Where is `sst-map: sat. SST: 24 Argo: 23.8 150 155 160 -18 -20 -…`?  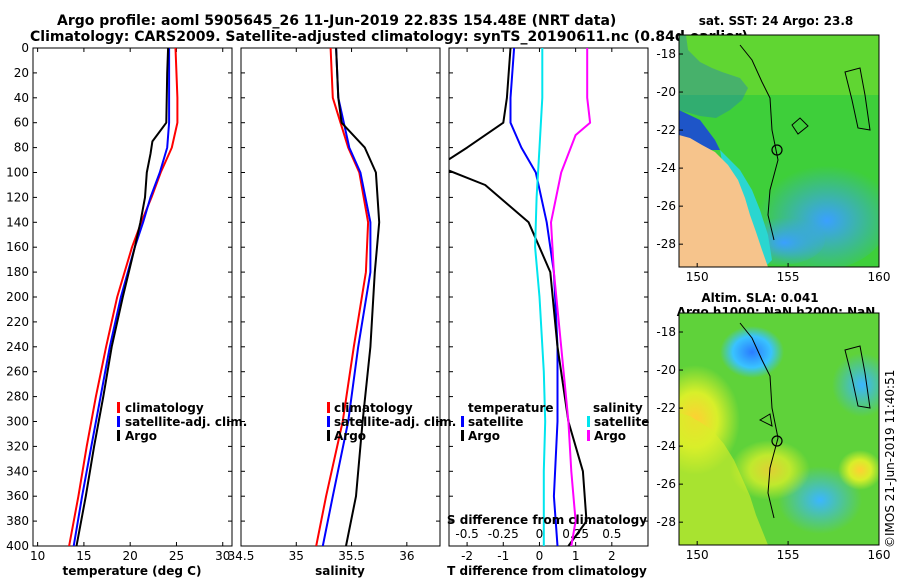 sst-map: sat. SST: 24 Argo: 23.8 150 155 160 -18 -20 -… is located at coordinates (773, 149).